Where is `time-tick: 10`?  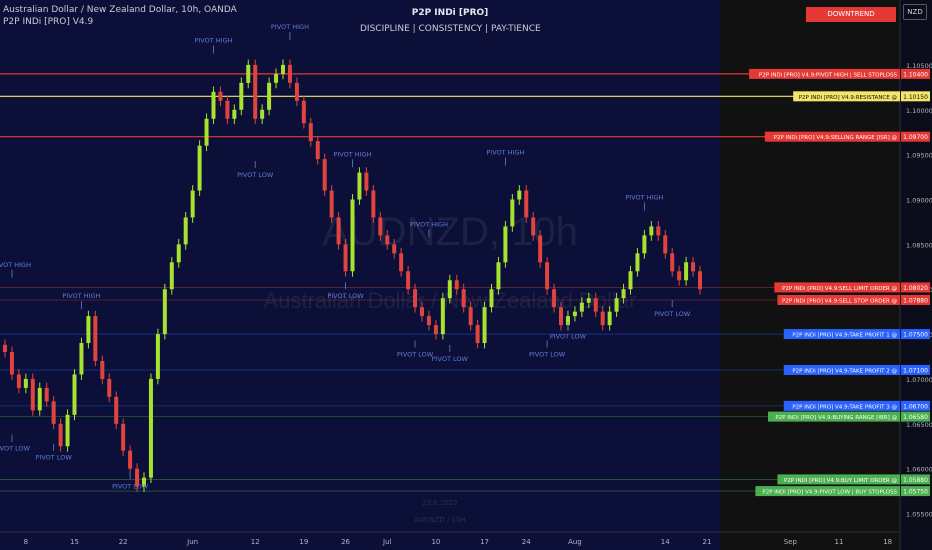 time-tick: 10 is located at coordinates (435, 542).